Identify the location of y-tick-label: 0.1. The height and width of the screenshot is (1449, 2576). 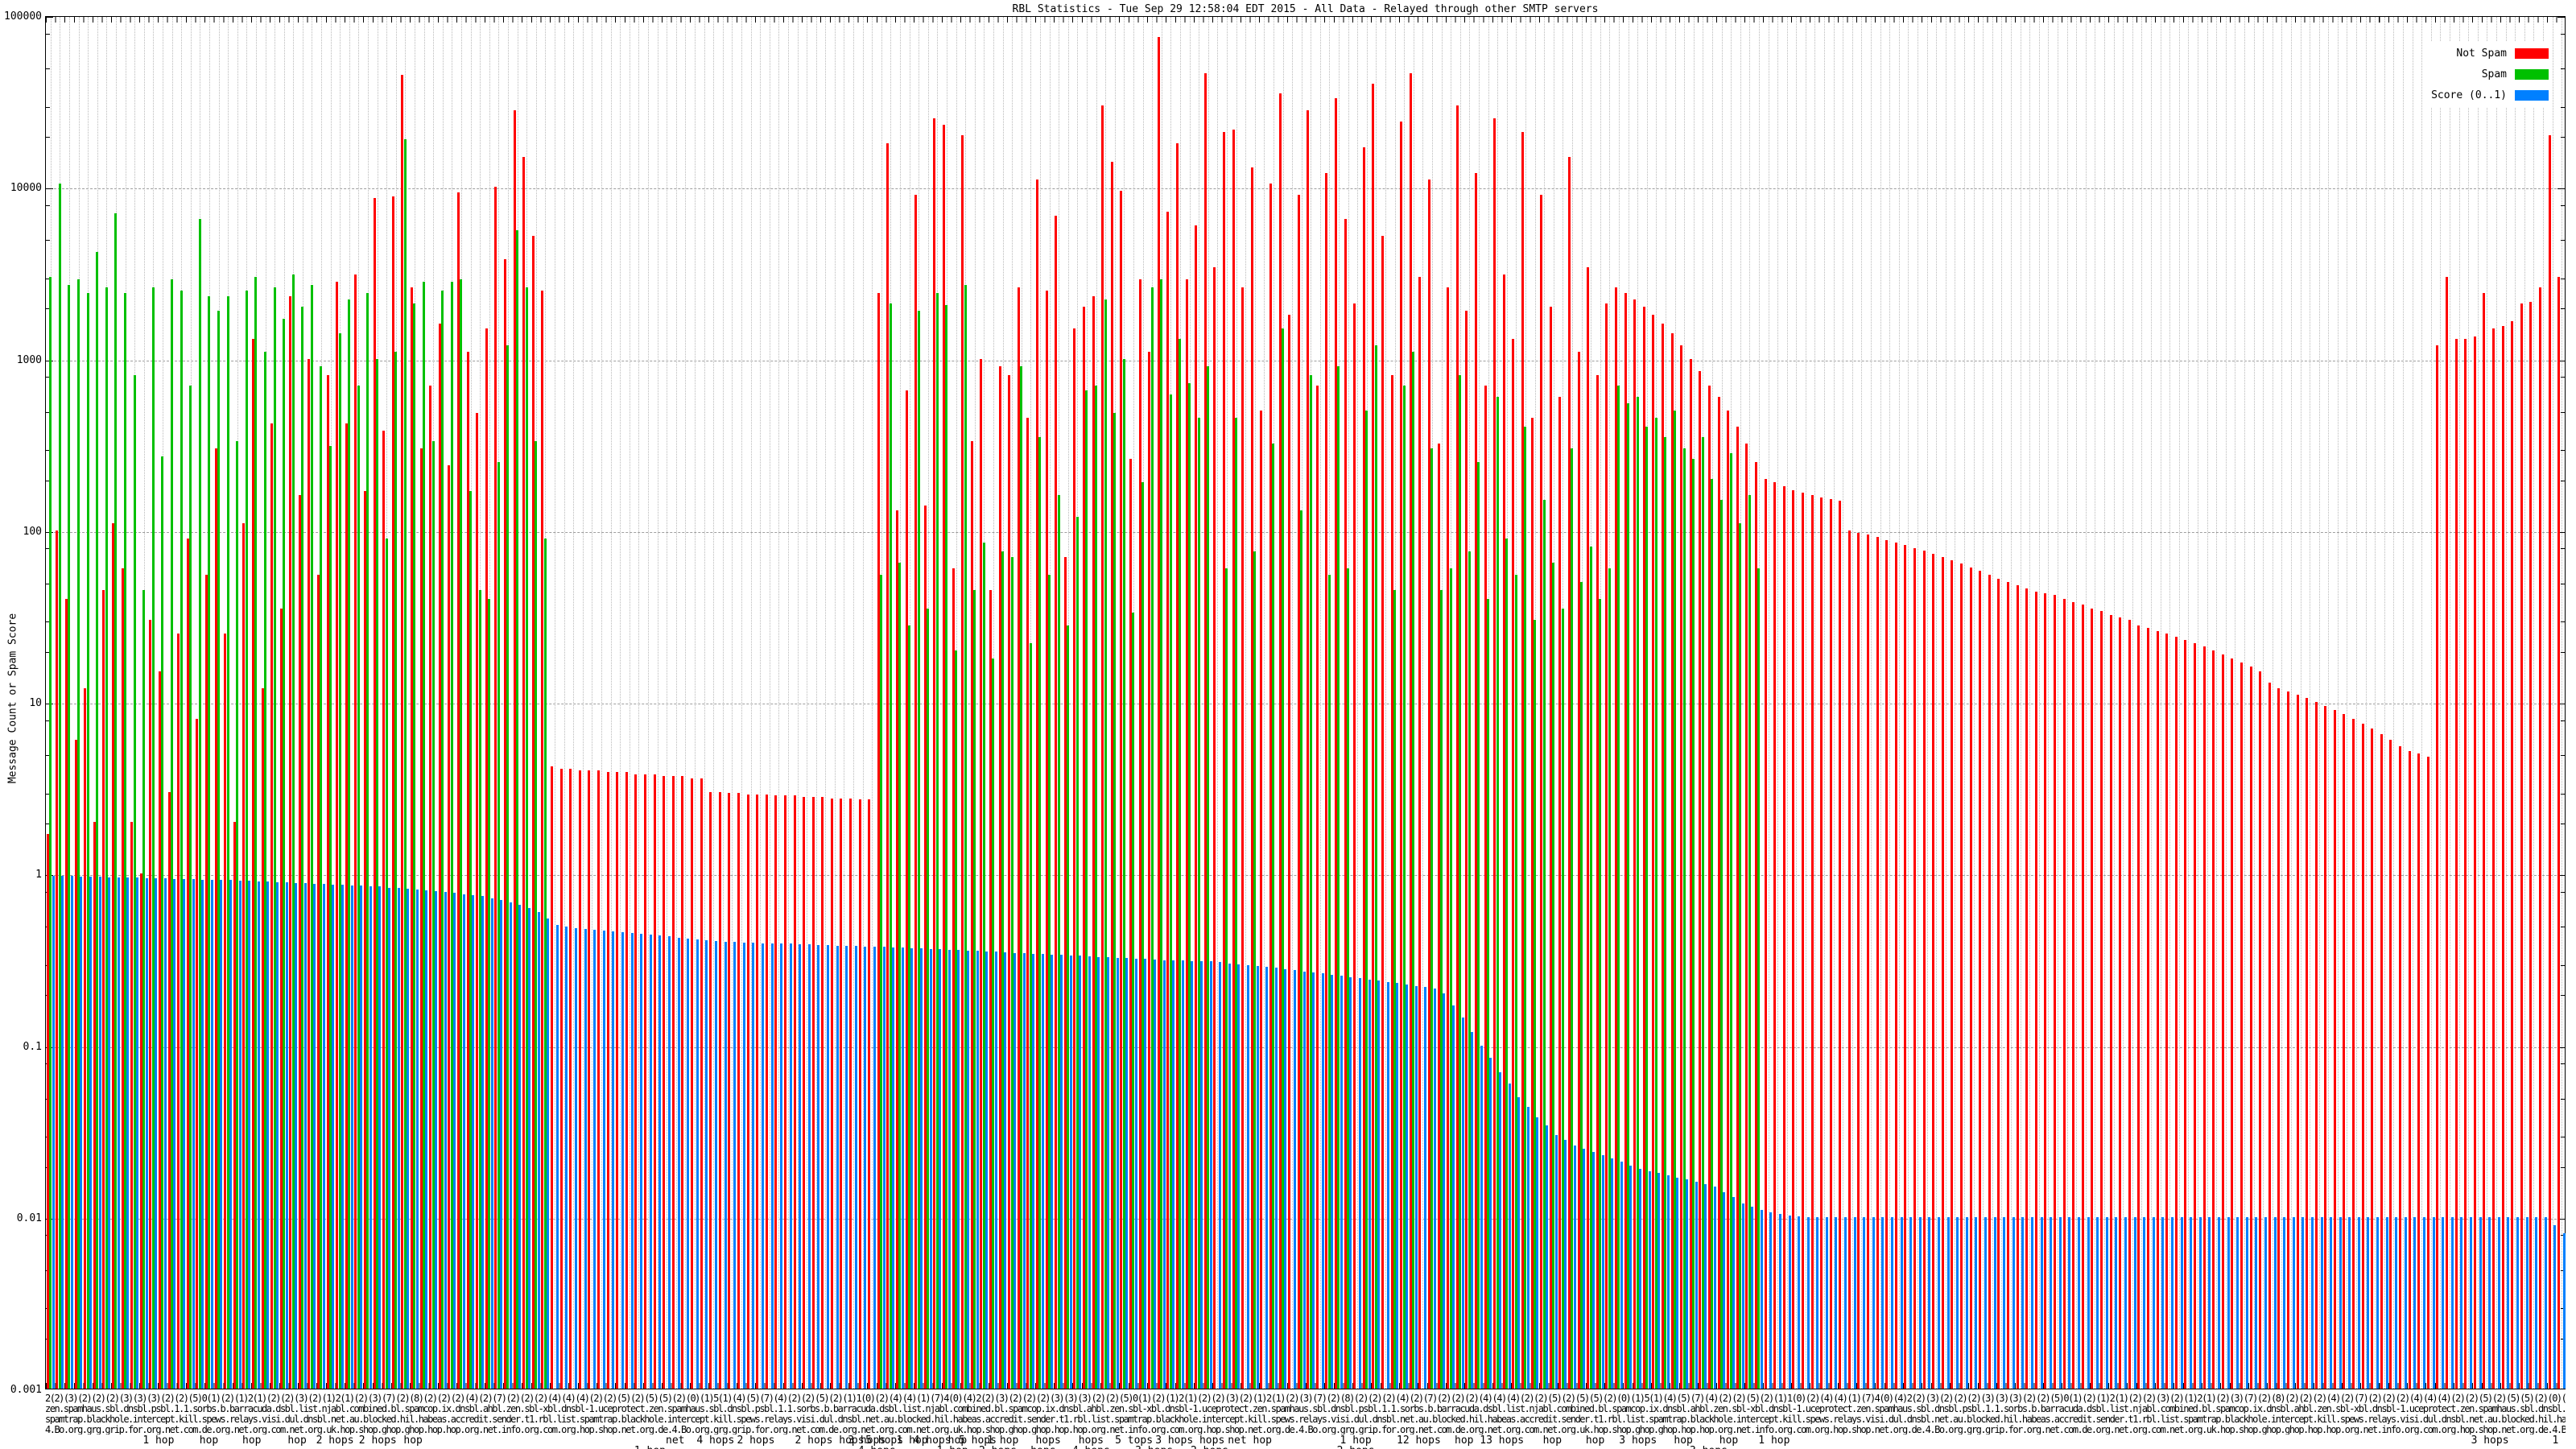
(32, 1046).